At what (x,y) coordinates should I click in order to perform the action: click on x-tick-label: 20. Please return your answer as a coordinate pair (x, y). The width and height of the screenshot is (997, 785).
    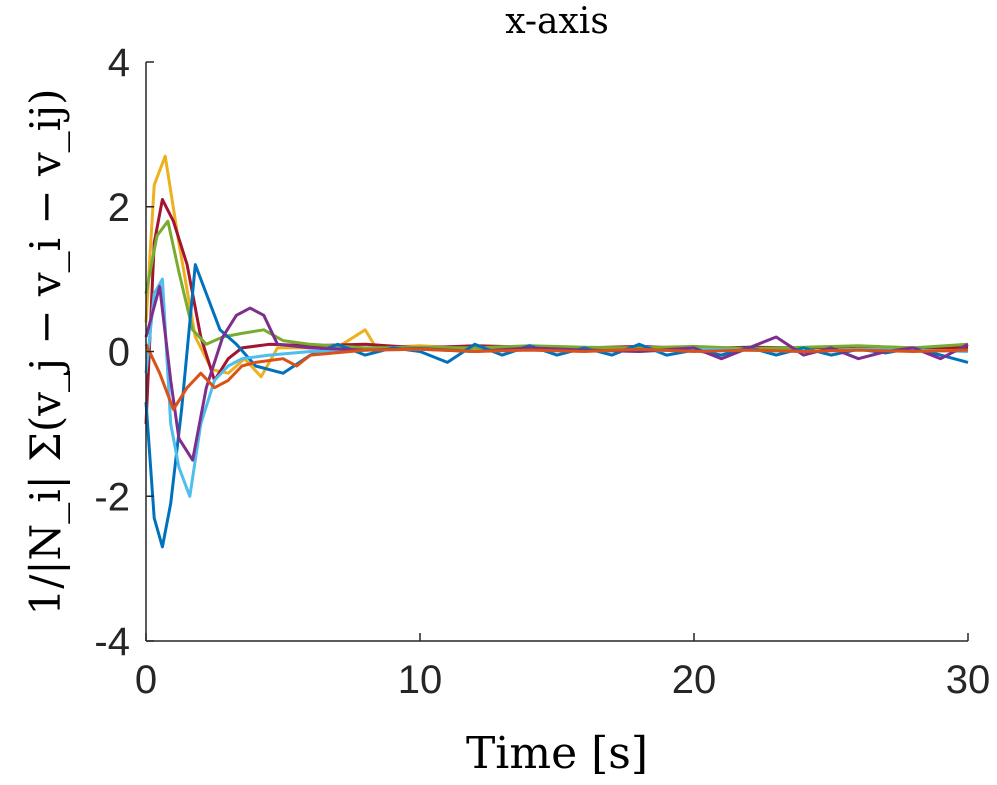
    Looking at the image, I should click on (694, 680).